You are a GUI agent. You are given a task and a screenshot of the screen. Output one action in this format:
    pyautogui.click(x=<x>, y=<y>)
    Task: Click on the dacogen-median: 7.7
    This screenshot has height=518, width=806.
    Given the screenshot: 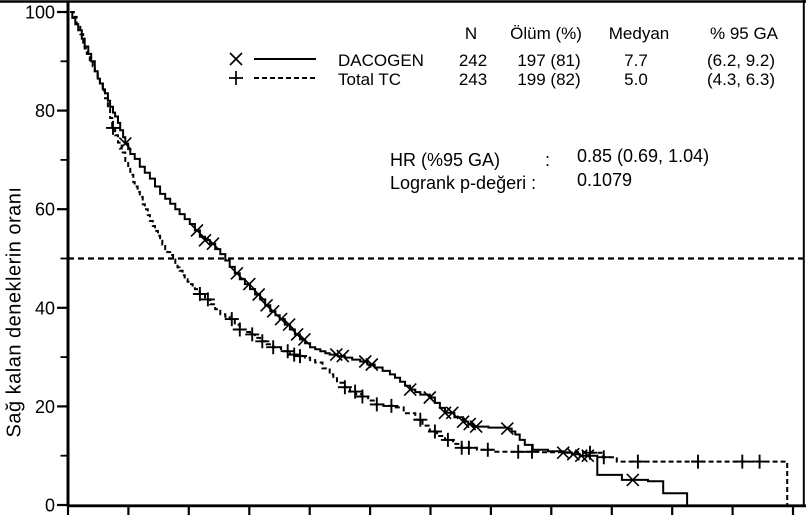 What is the action you would take?
    pyautogui.click(x=636, y=60)
    